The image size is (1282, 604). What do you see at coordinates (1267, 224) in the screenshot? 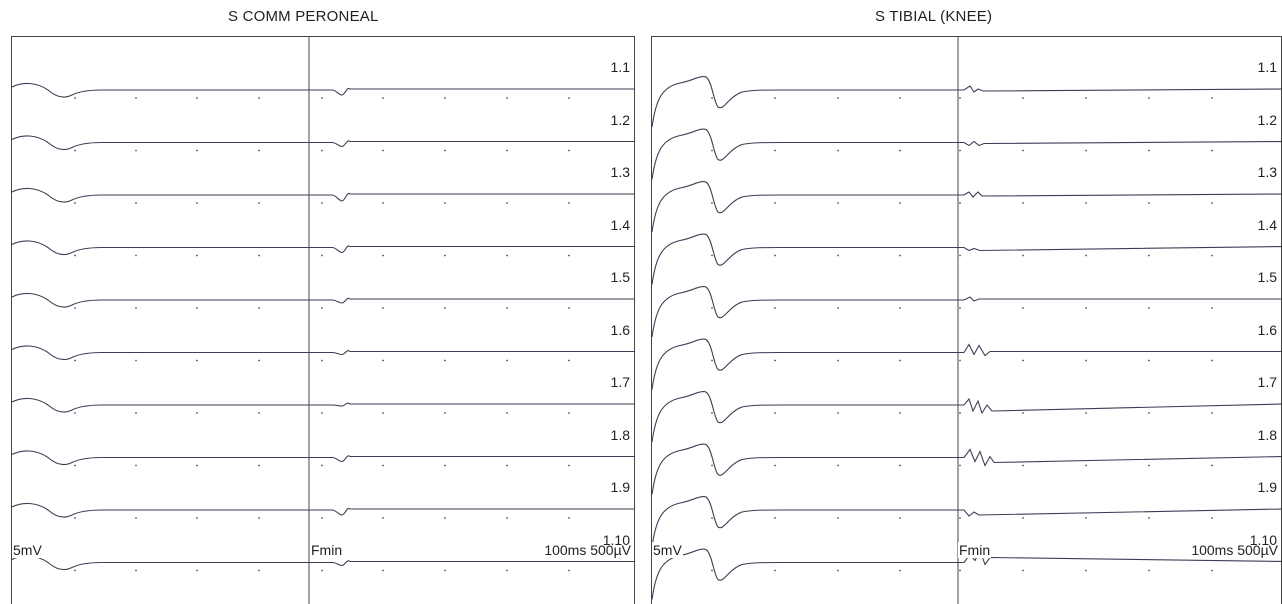
I see `trace-label: 1.4` at bounding box center [1267, 224].